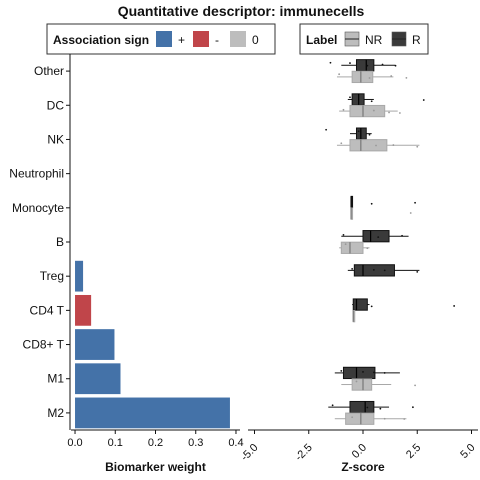  I want to click on bar-m1, so click(98, 379).